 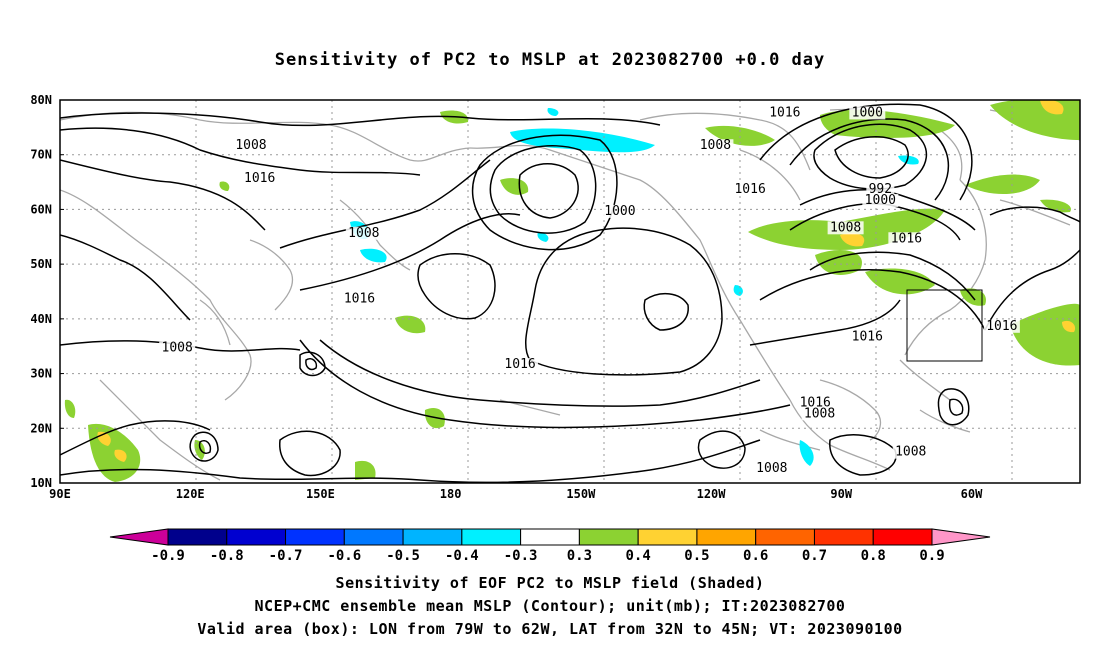 I want to click on lat-label: 50N, so click(x=41, y=264).